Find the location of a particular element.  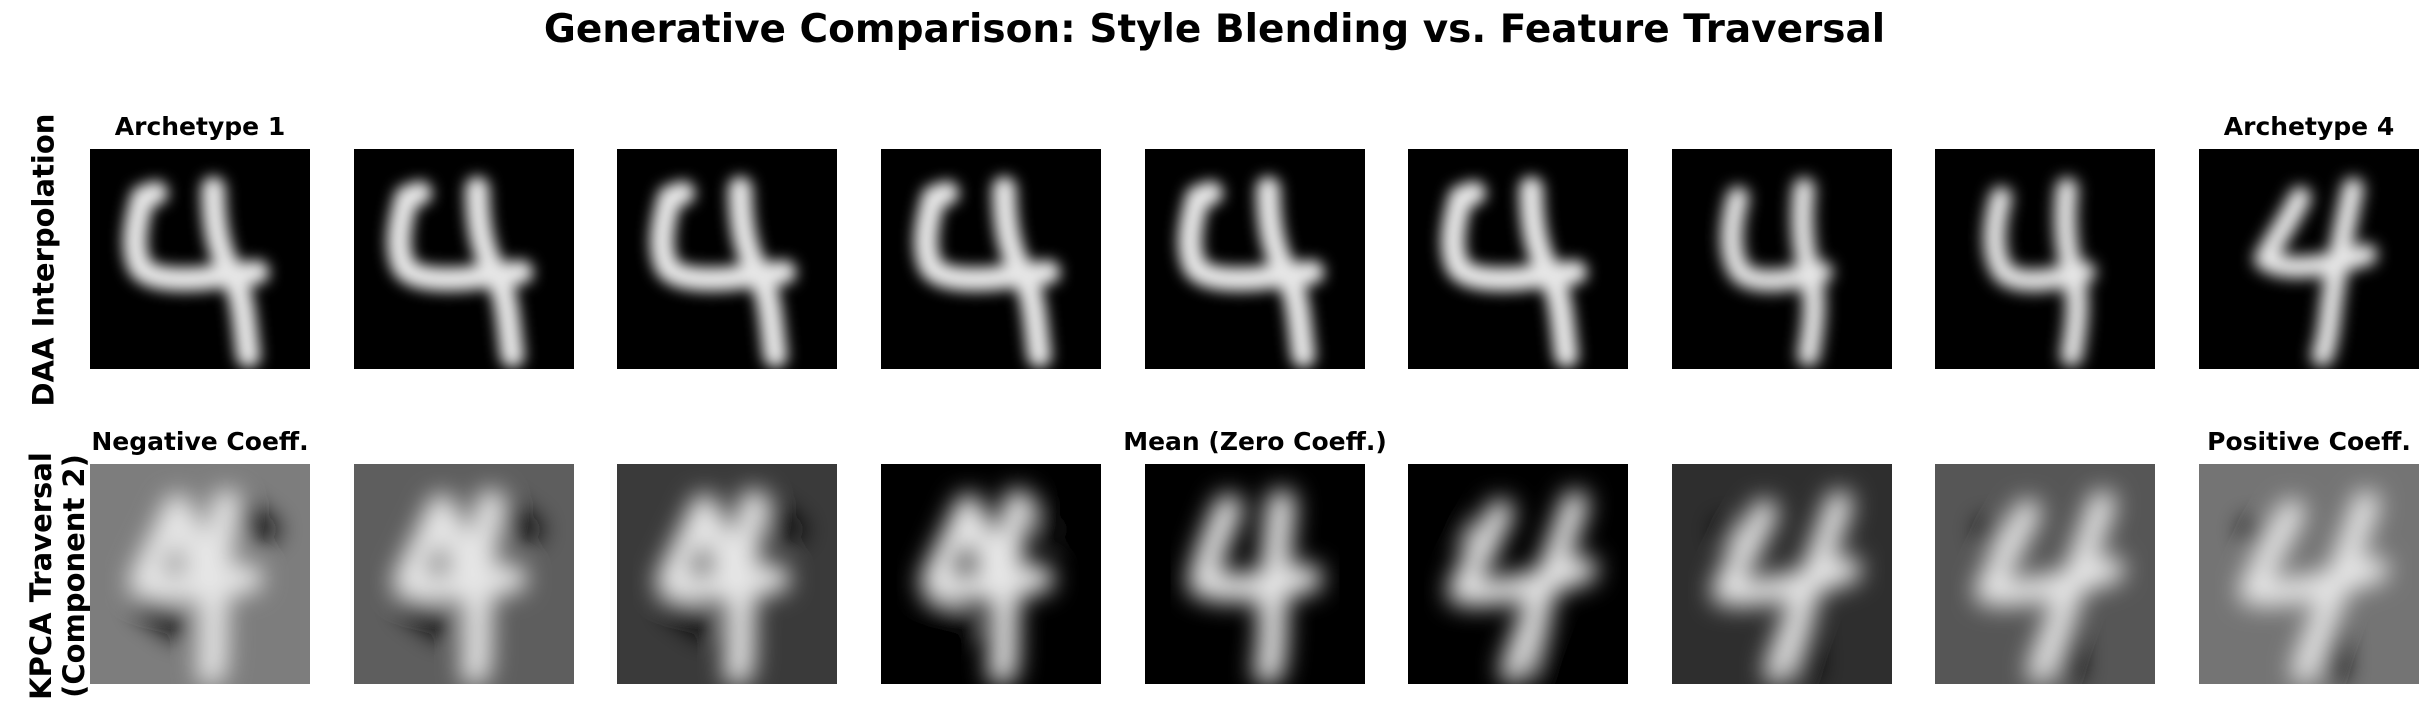

panel-title: Archetype 4 is located at coordinates (2309, 126).